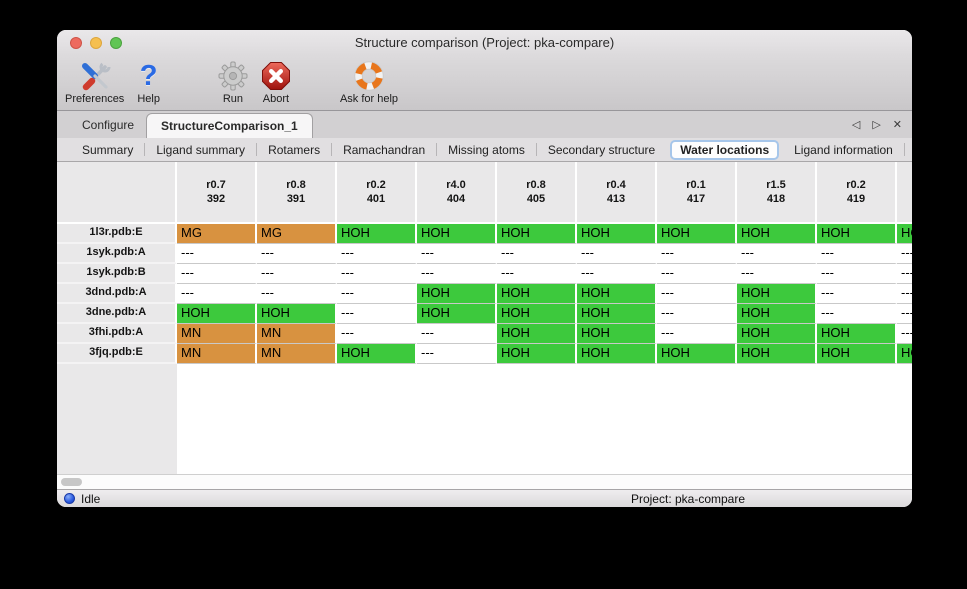 This screenshot has height=589, width=967. I want to click on tab-prev-arrow-icon: ◁, so click(856, 125).